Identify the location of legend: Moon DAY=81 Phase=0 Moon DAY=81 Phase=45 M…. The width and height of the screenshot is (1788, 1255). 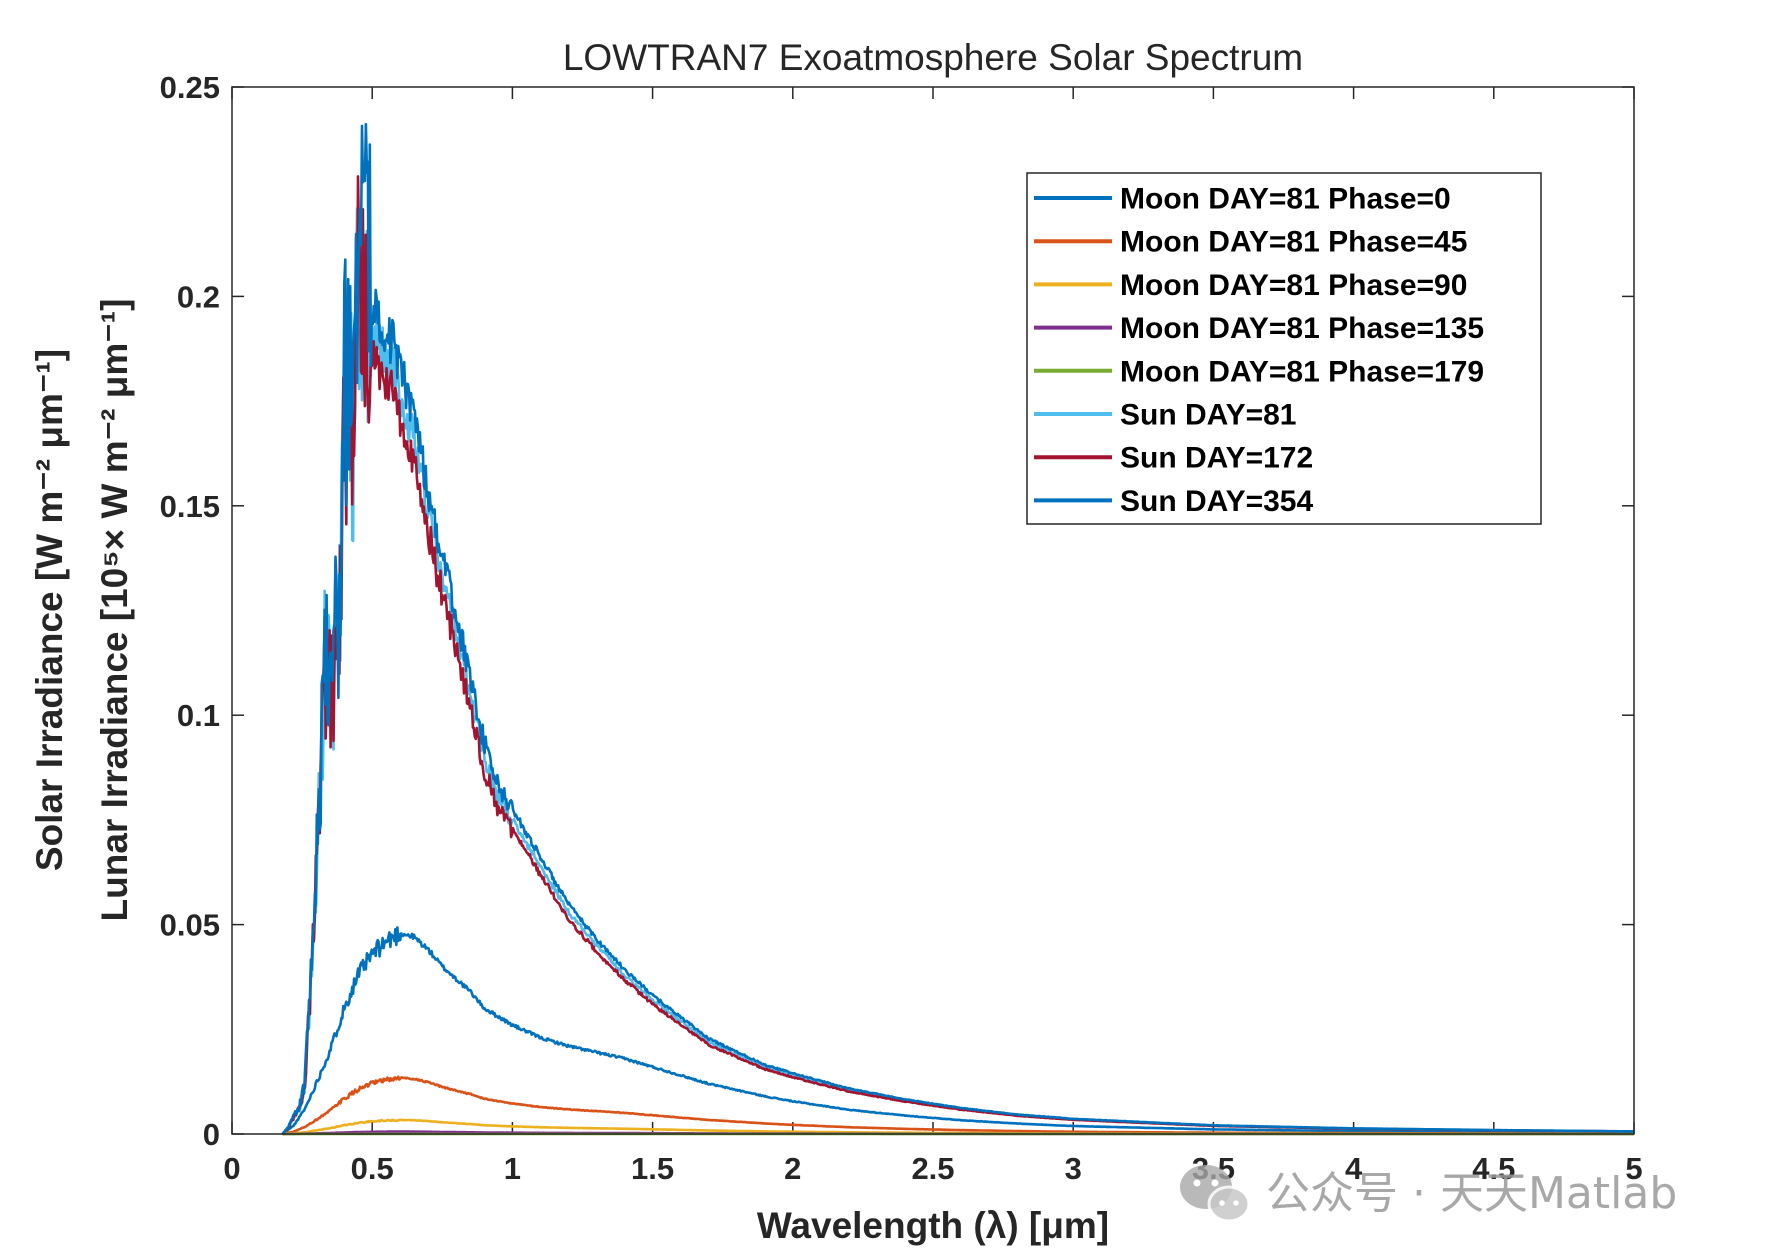
(1284, 348).